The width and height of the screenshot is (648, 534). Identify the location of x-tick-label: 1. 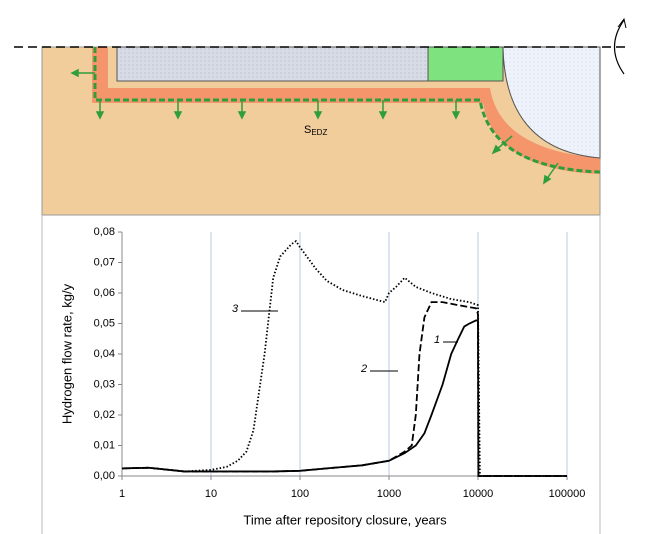
(122, 494).